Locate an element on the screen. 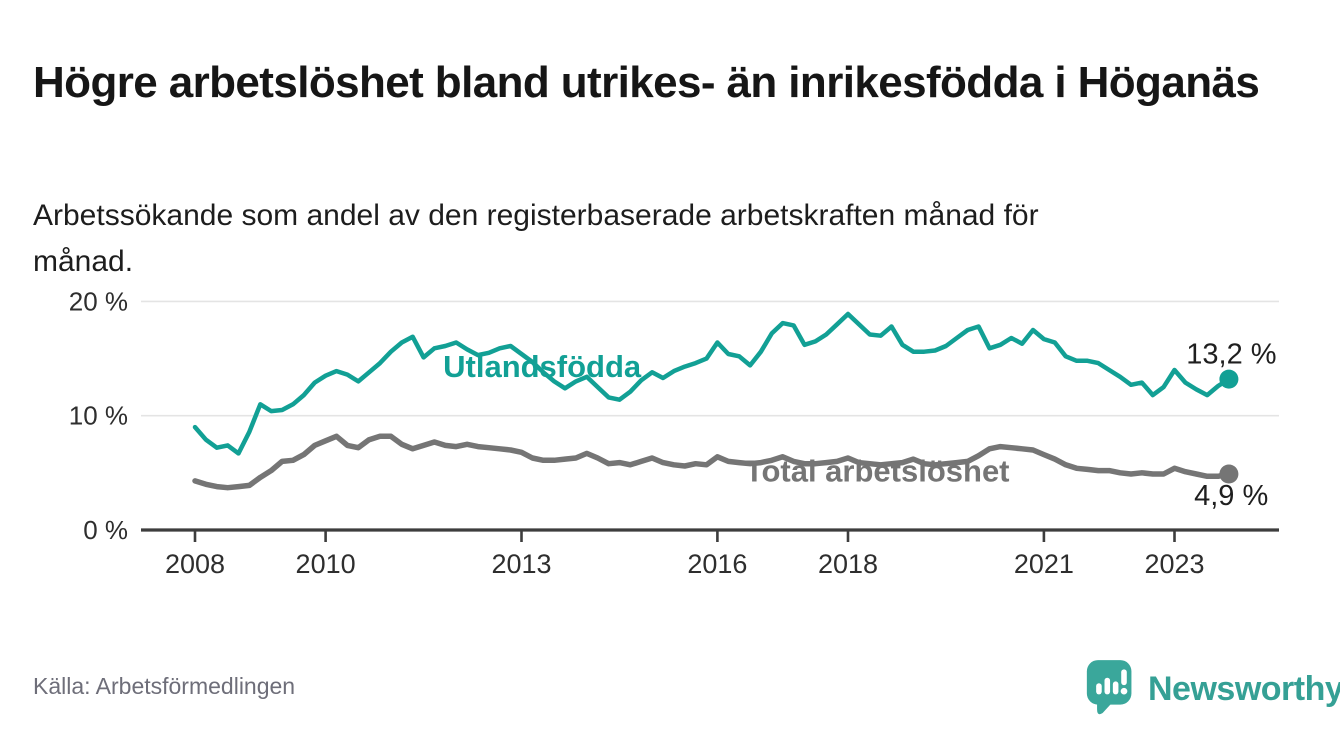  series-label-utlandsf-dda: Utlandsfödda is located at coordinates (542, 366).